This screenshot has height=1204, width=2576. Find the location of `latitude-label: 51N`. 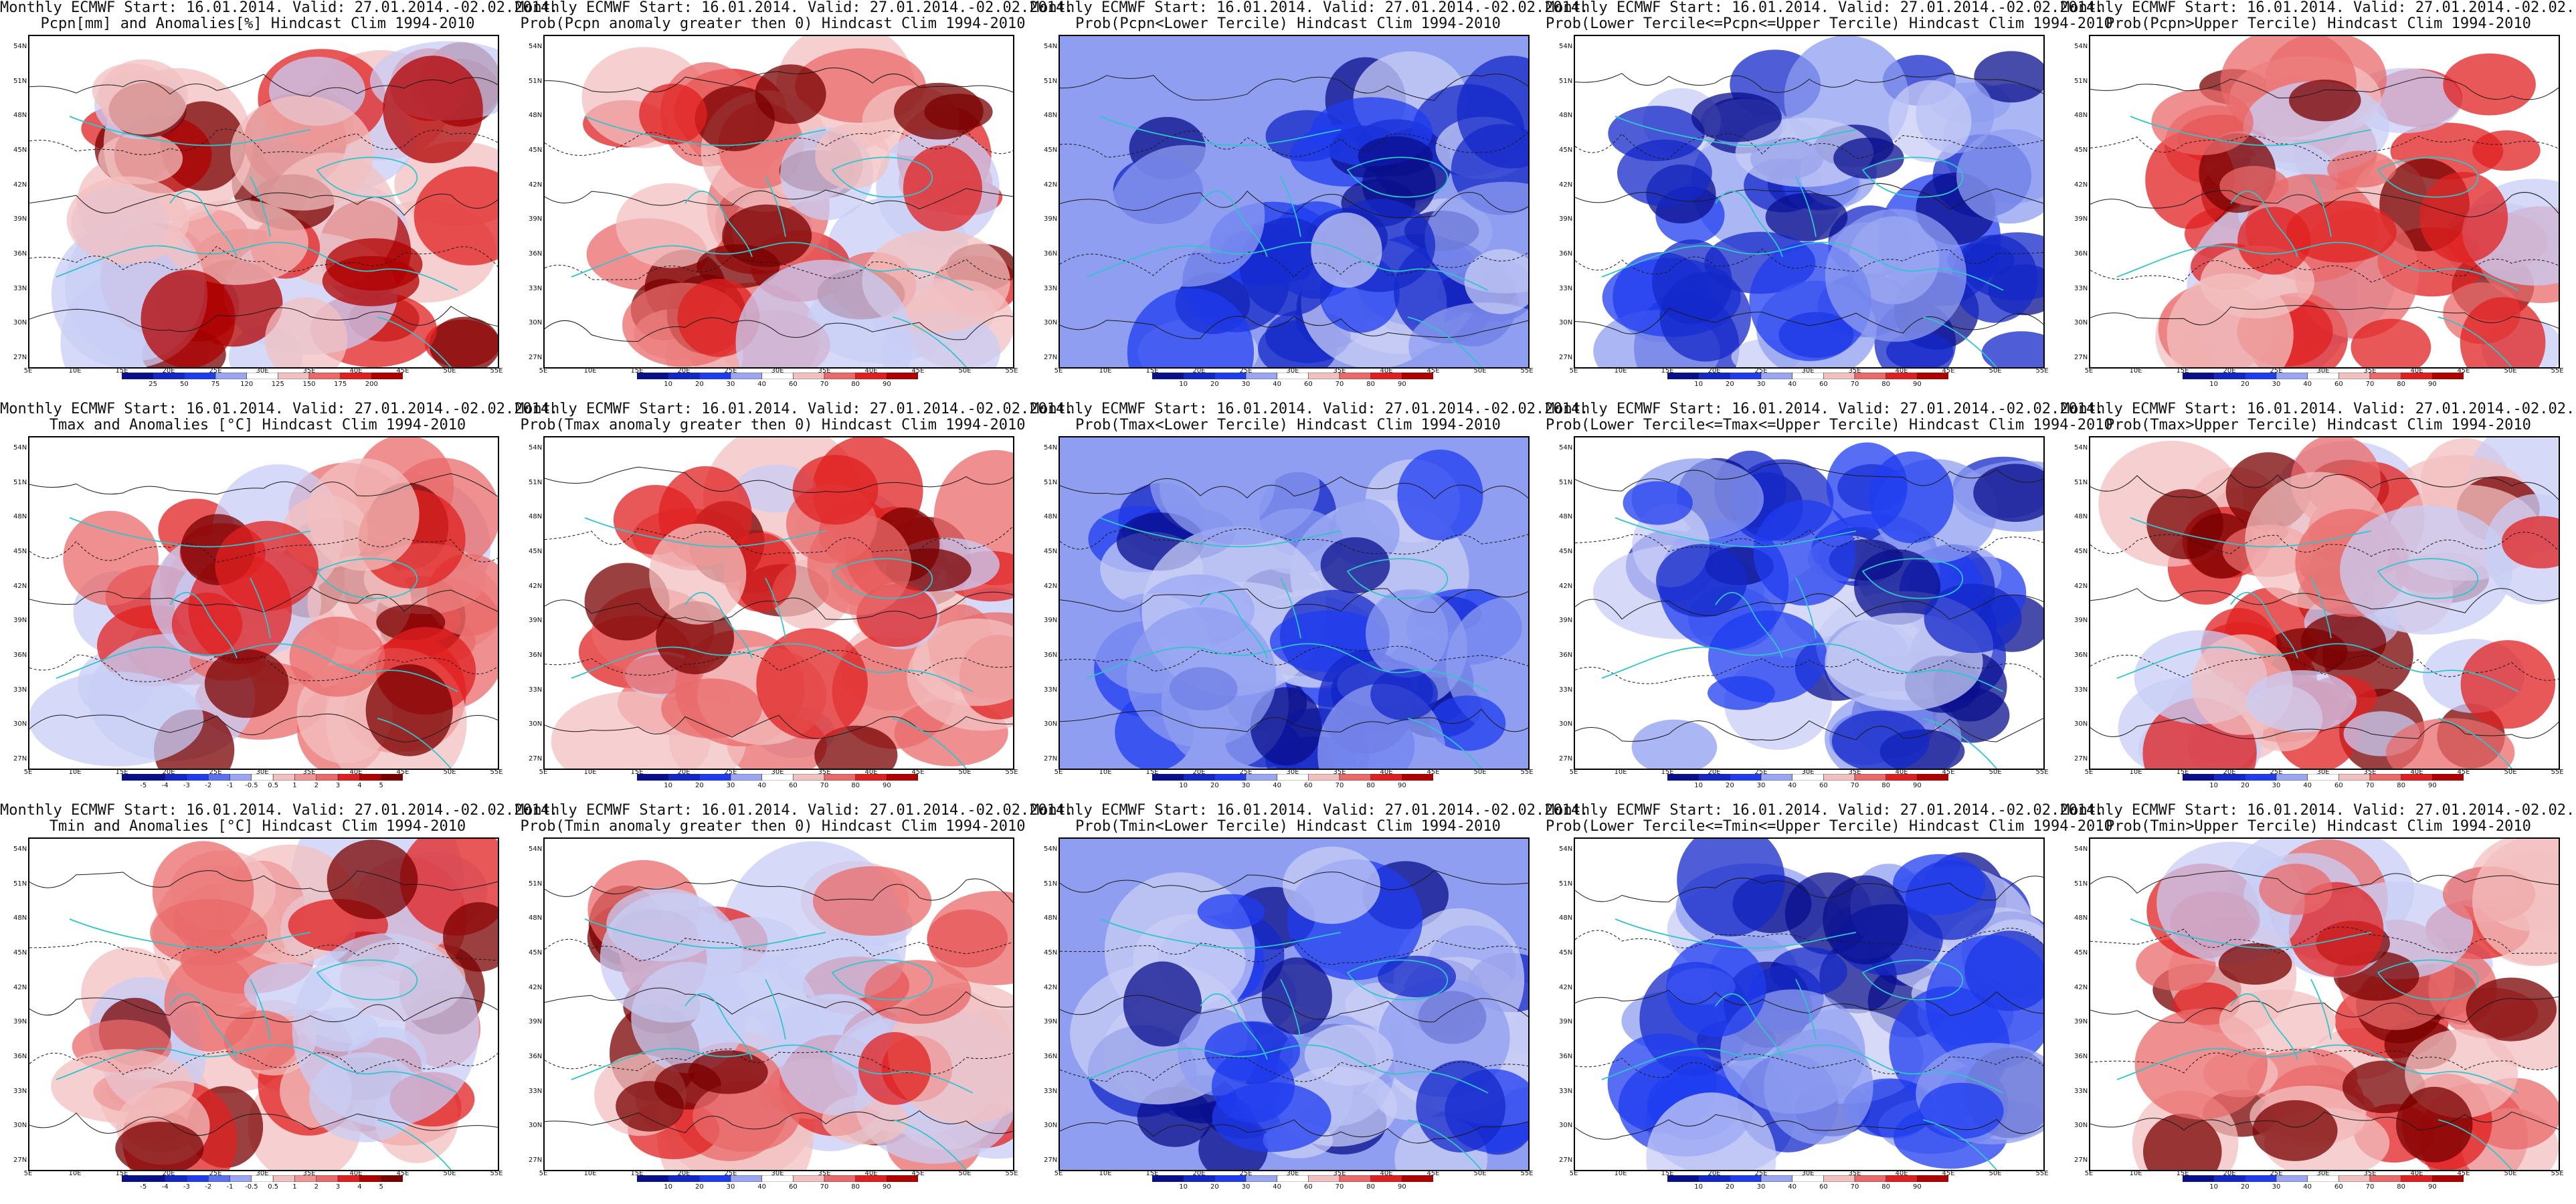

latitude-label: 51N is located at coordinates (2081, 884).